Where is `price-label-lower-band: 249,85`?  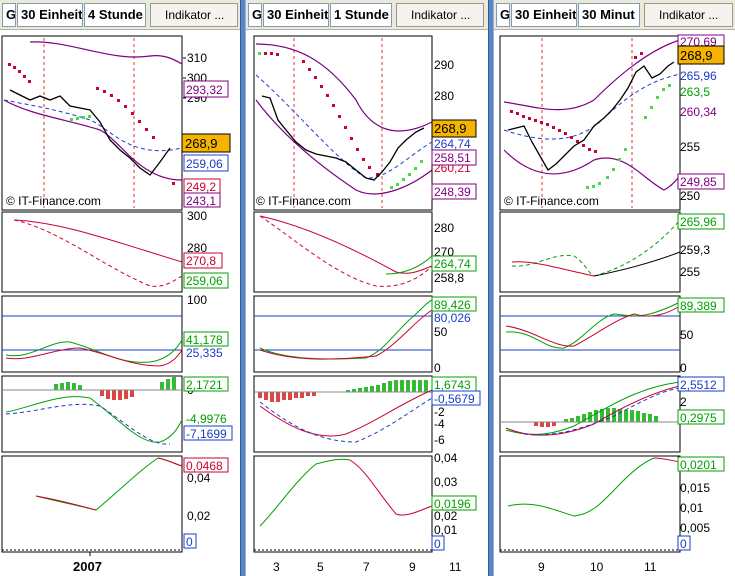
price-label-lower-band: 249,85 is located at coordinates (698, 182).